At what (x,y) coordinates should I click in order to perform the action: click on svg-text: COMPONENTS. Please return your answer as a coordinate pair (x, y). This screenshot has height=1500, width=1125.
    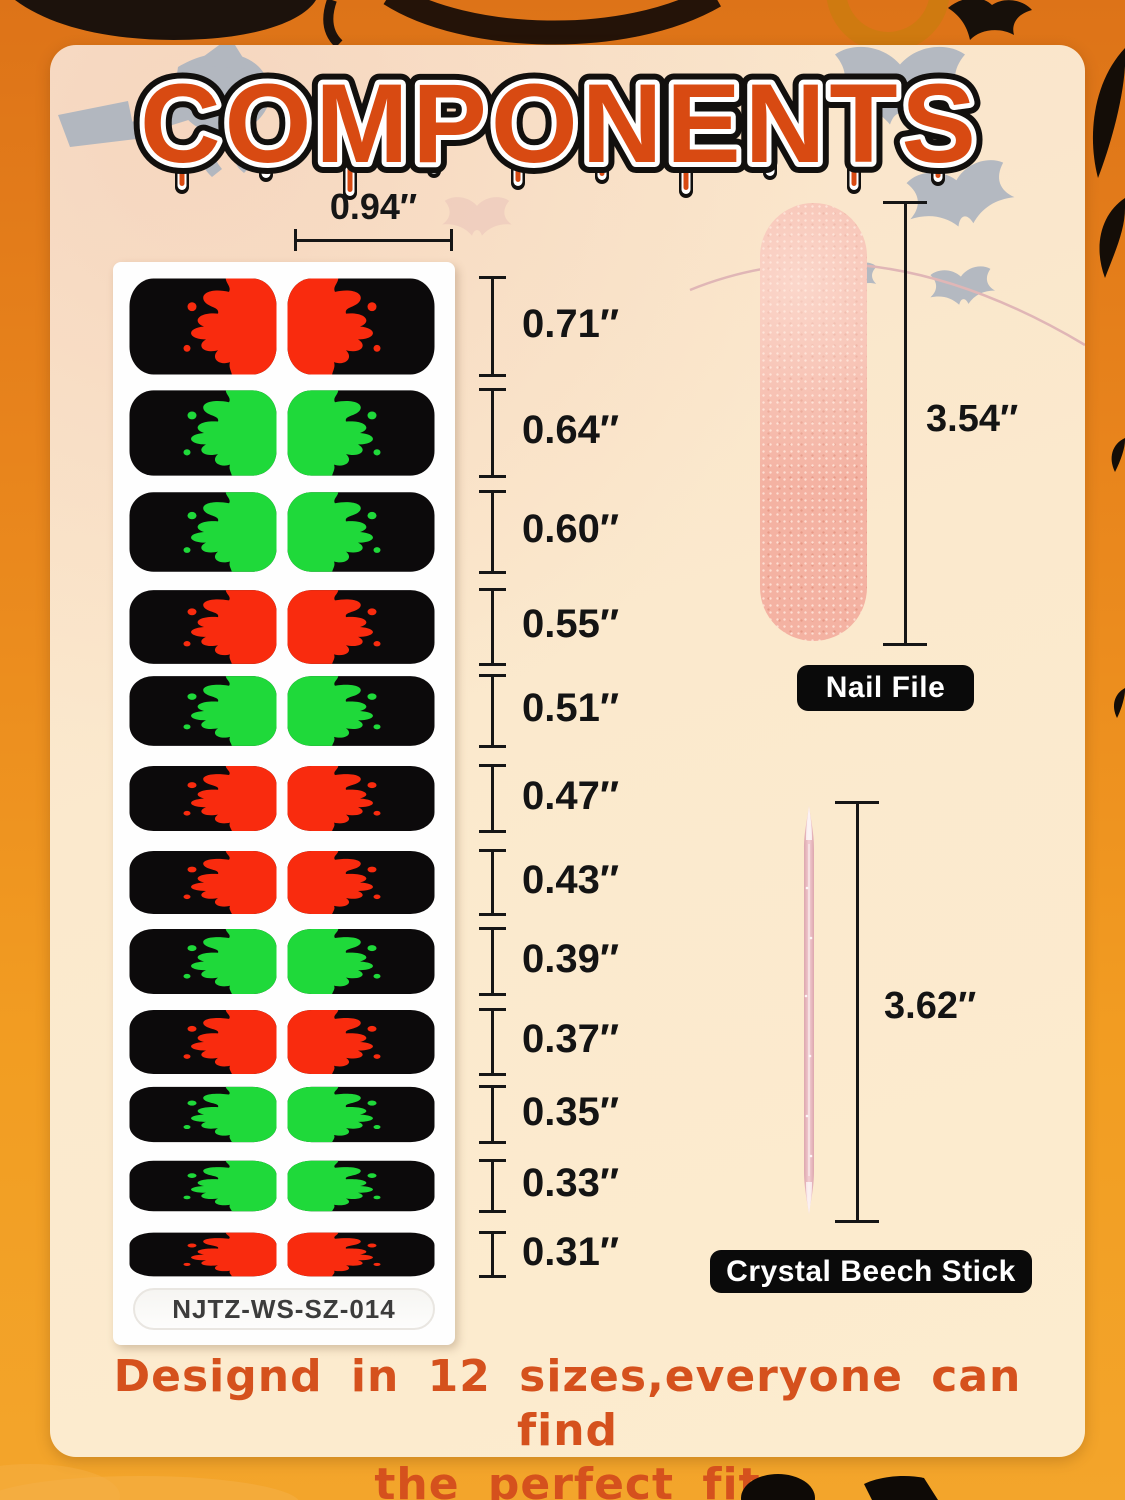
    Looking at the image, I should click on (560, 123).